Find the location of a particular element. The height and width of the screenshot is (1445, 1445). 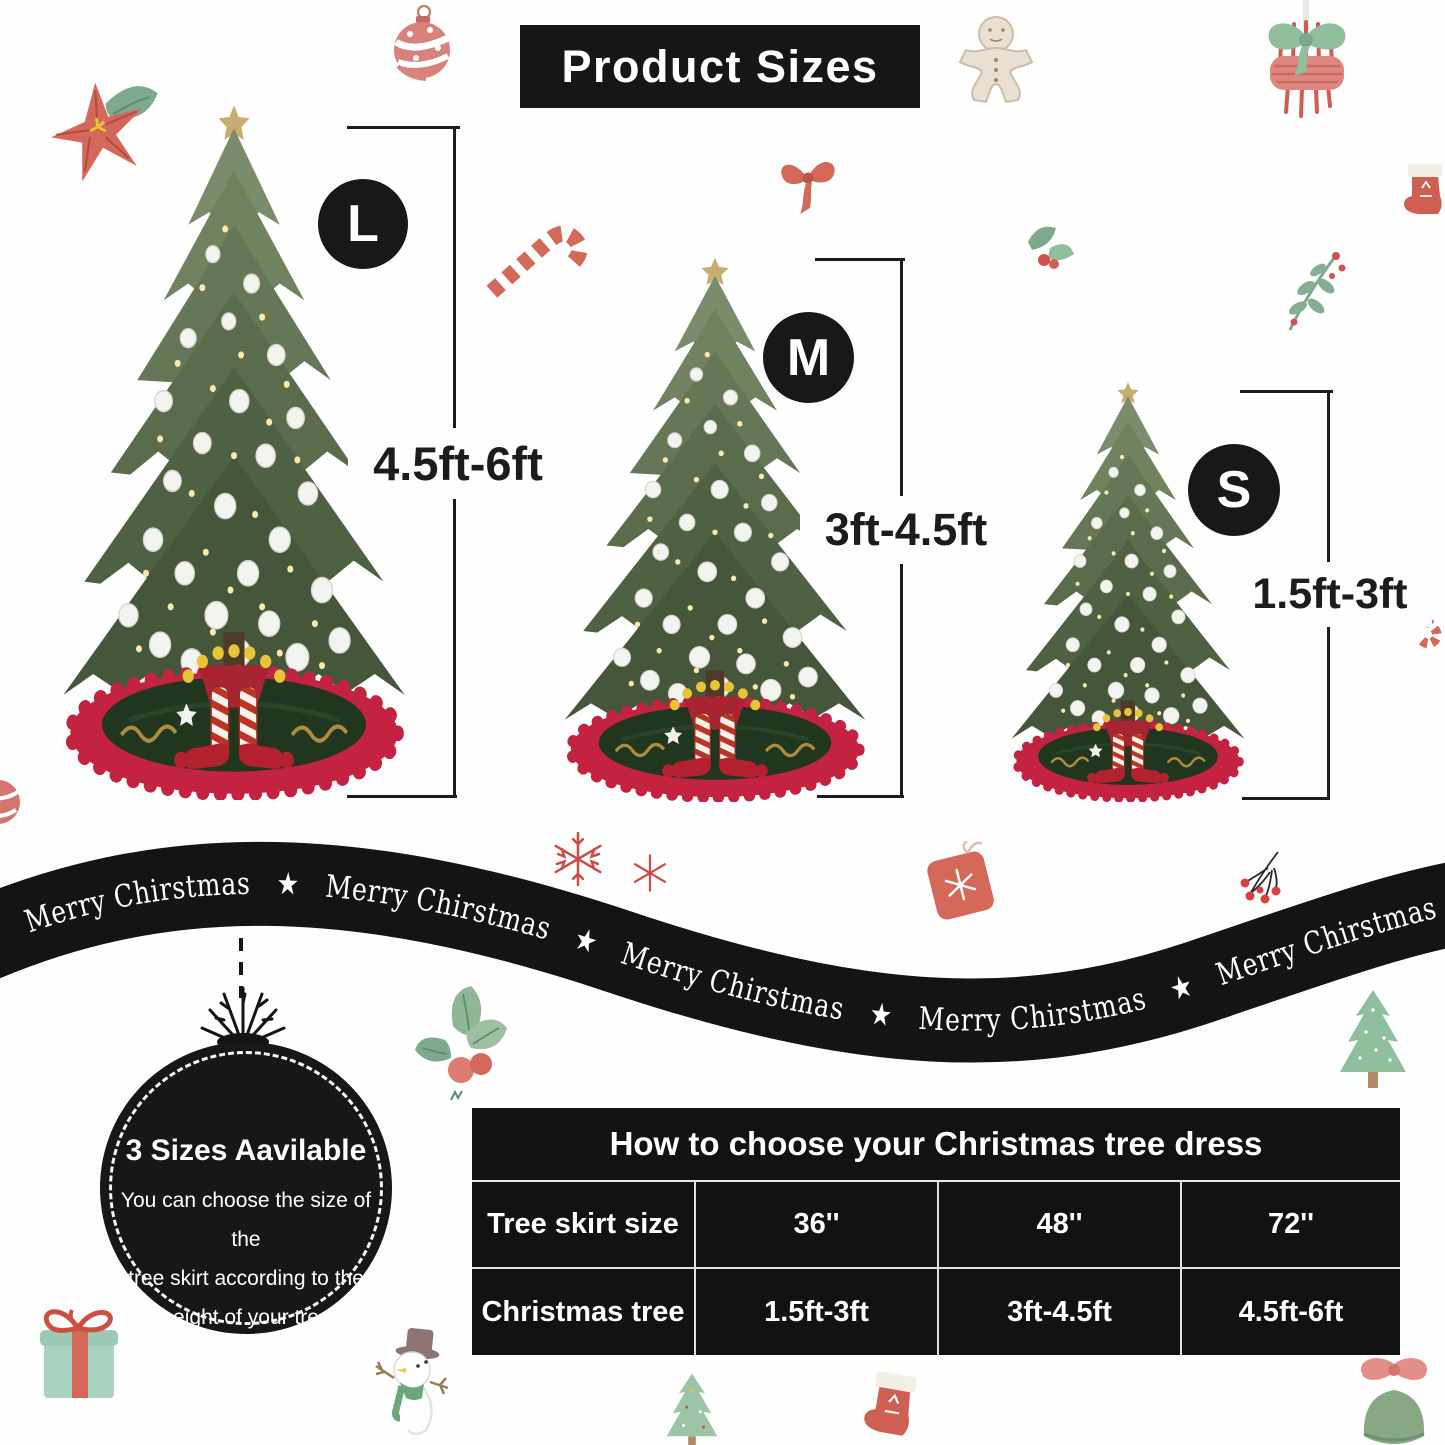

ornament-hanger-dashed-line is located at coordinates (241, 968).